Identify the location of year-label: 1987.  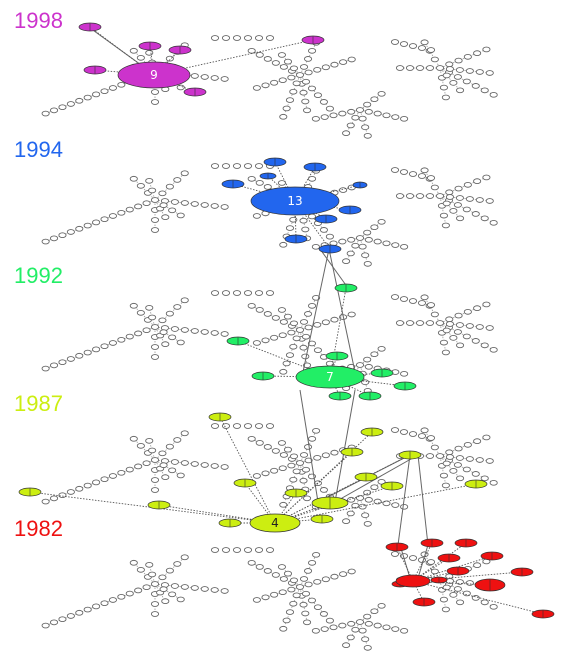
(38, 403).